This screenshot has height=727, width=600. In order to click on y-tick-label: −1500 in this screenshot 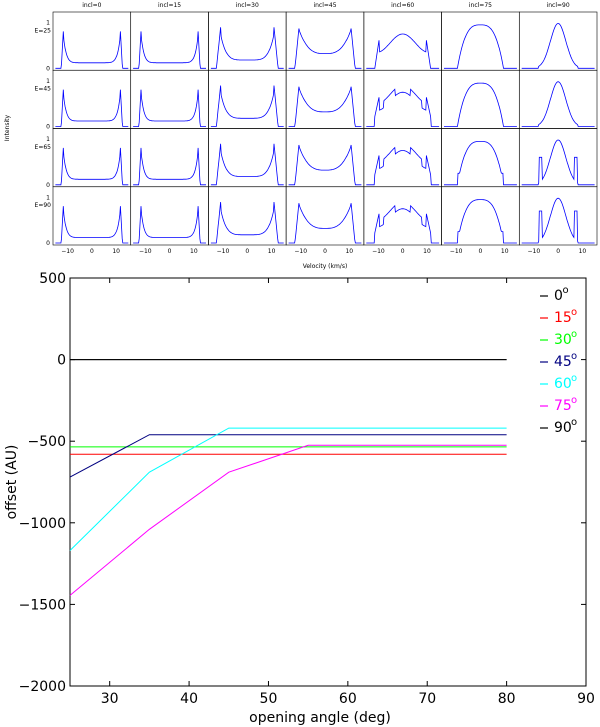, I will do `click(42, 605)`.